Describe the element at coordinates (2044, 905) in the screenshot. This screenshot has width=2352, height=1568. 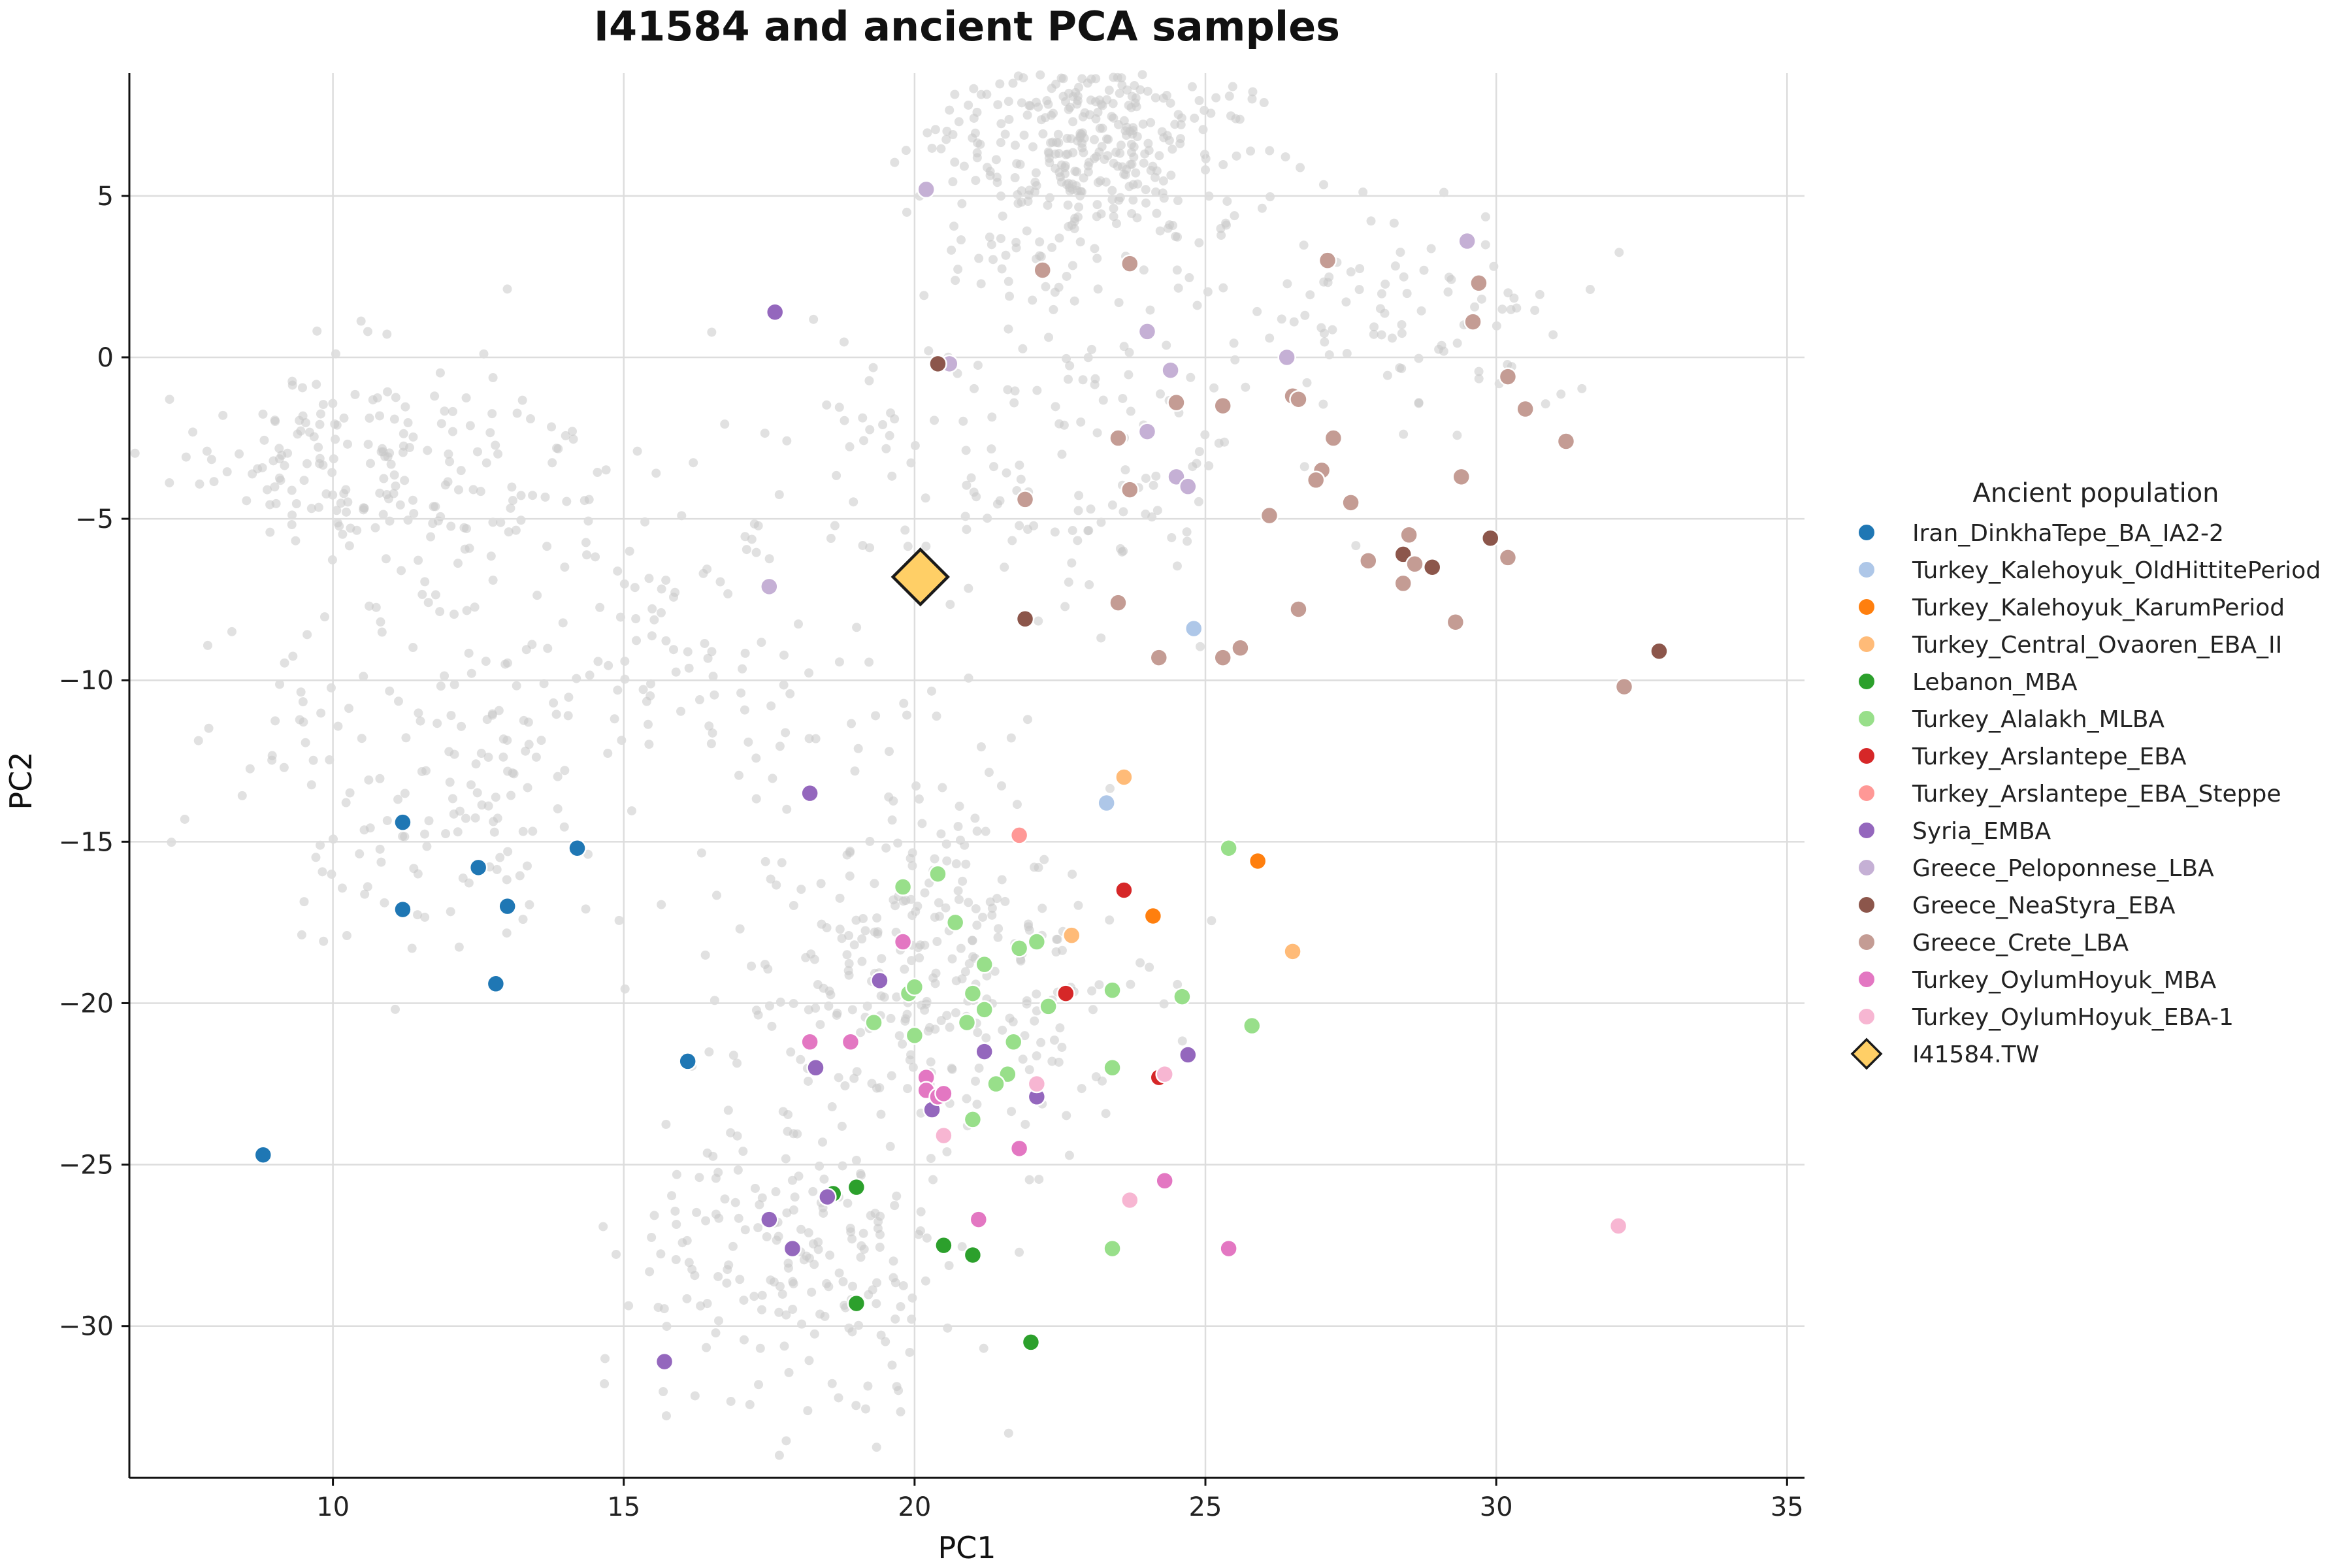
I see `legend-label: Greece_NeaStyra_EBA` at that location.